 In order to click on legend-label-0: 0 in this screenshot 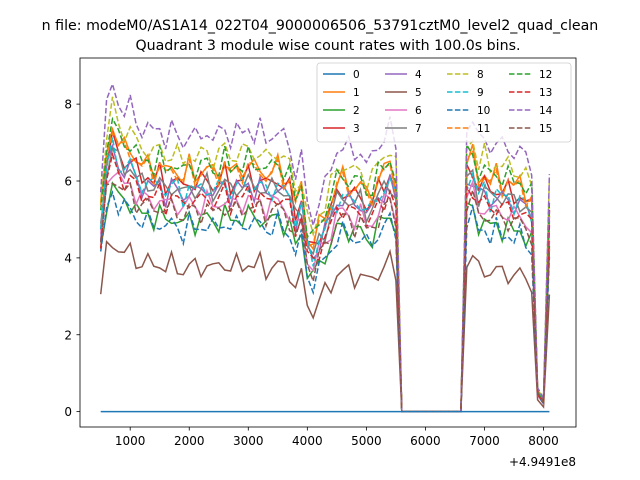, I will do `click(356, 75)`.